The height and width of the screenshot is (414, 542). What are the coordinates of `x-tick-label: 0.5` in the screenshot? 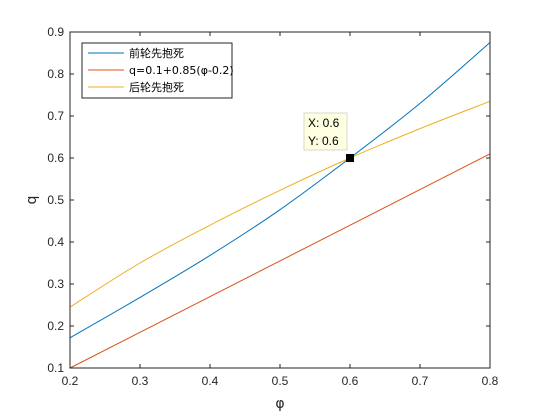 It's located at (280, 381).